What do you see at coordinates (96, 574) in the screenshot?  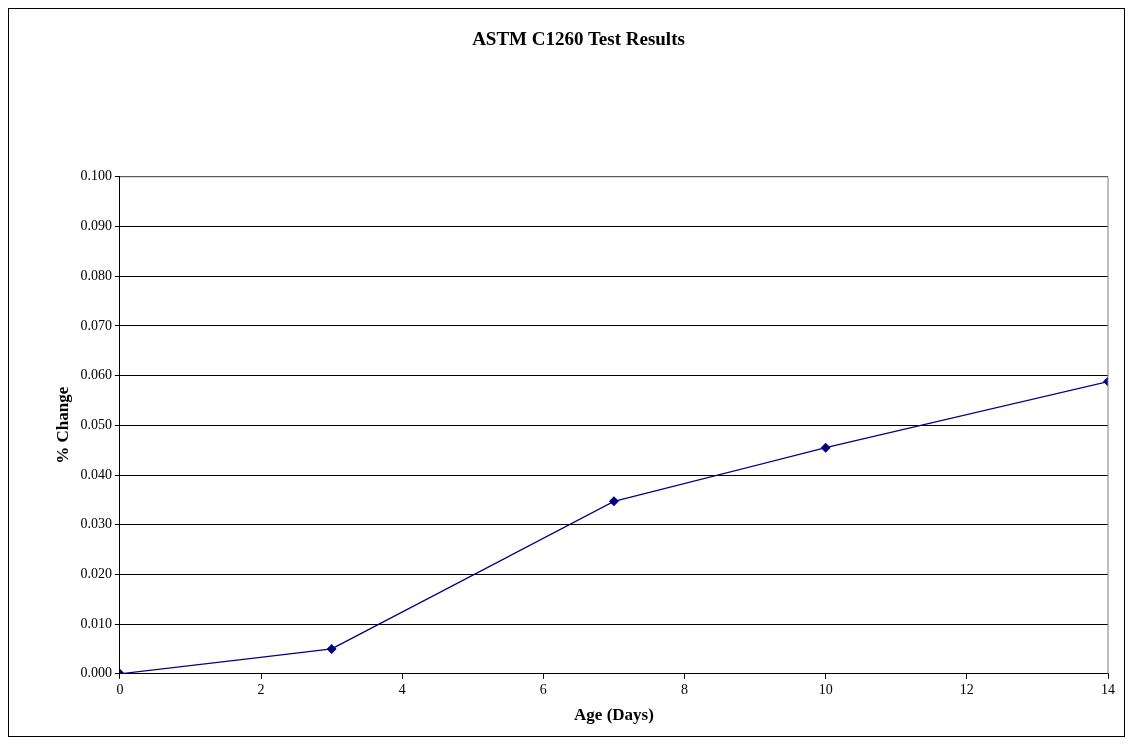 I see `y-tick-label: 0.020` at bounding box center [96, 574].